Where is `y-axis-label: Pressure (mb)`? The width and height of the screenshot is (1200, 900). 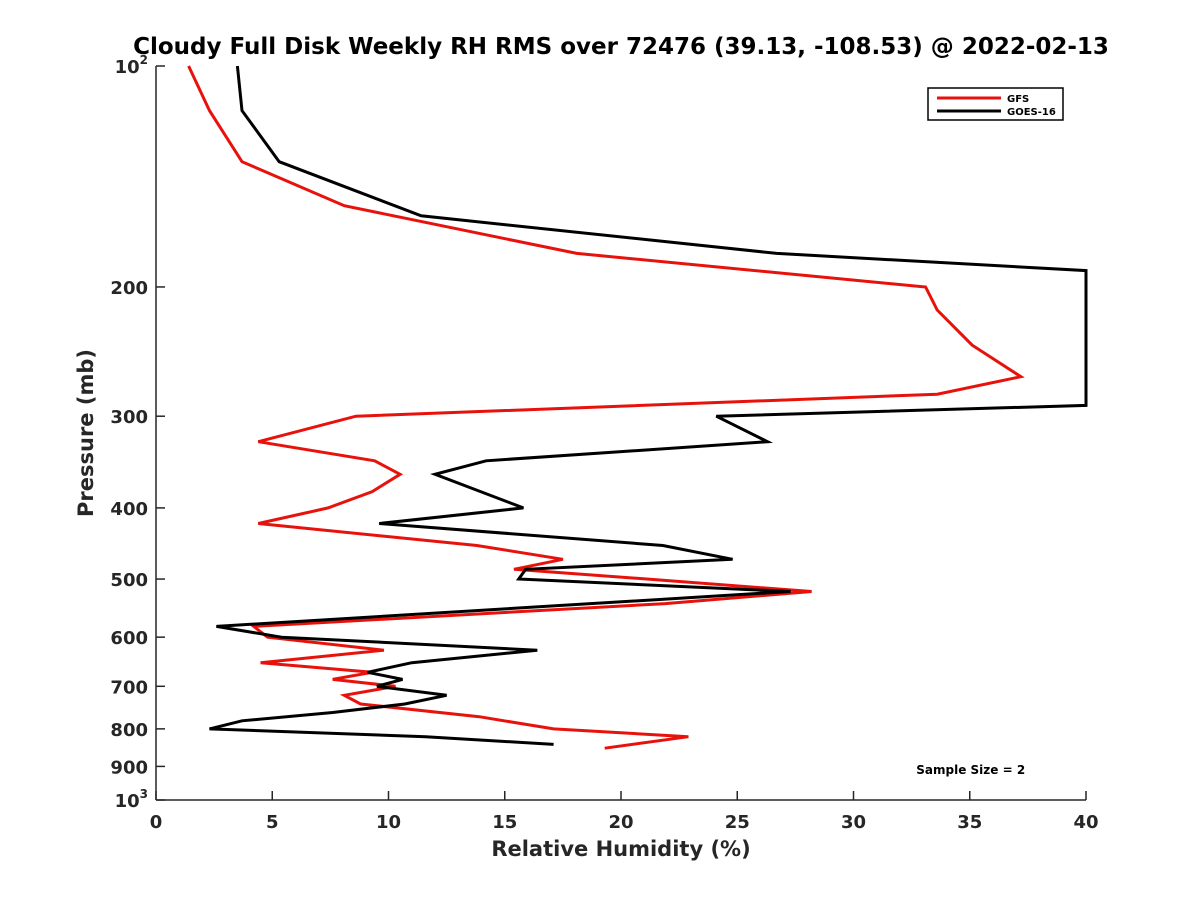
y-axis-label: Pressure (mb) is located at coordinates (86, 433).